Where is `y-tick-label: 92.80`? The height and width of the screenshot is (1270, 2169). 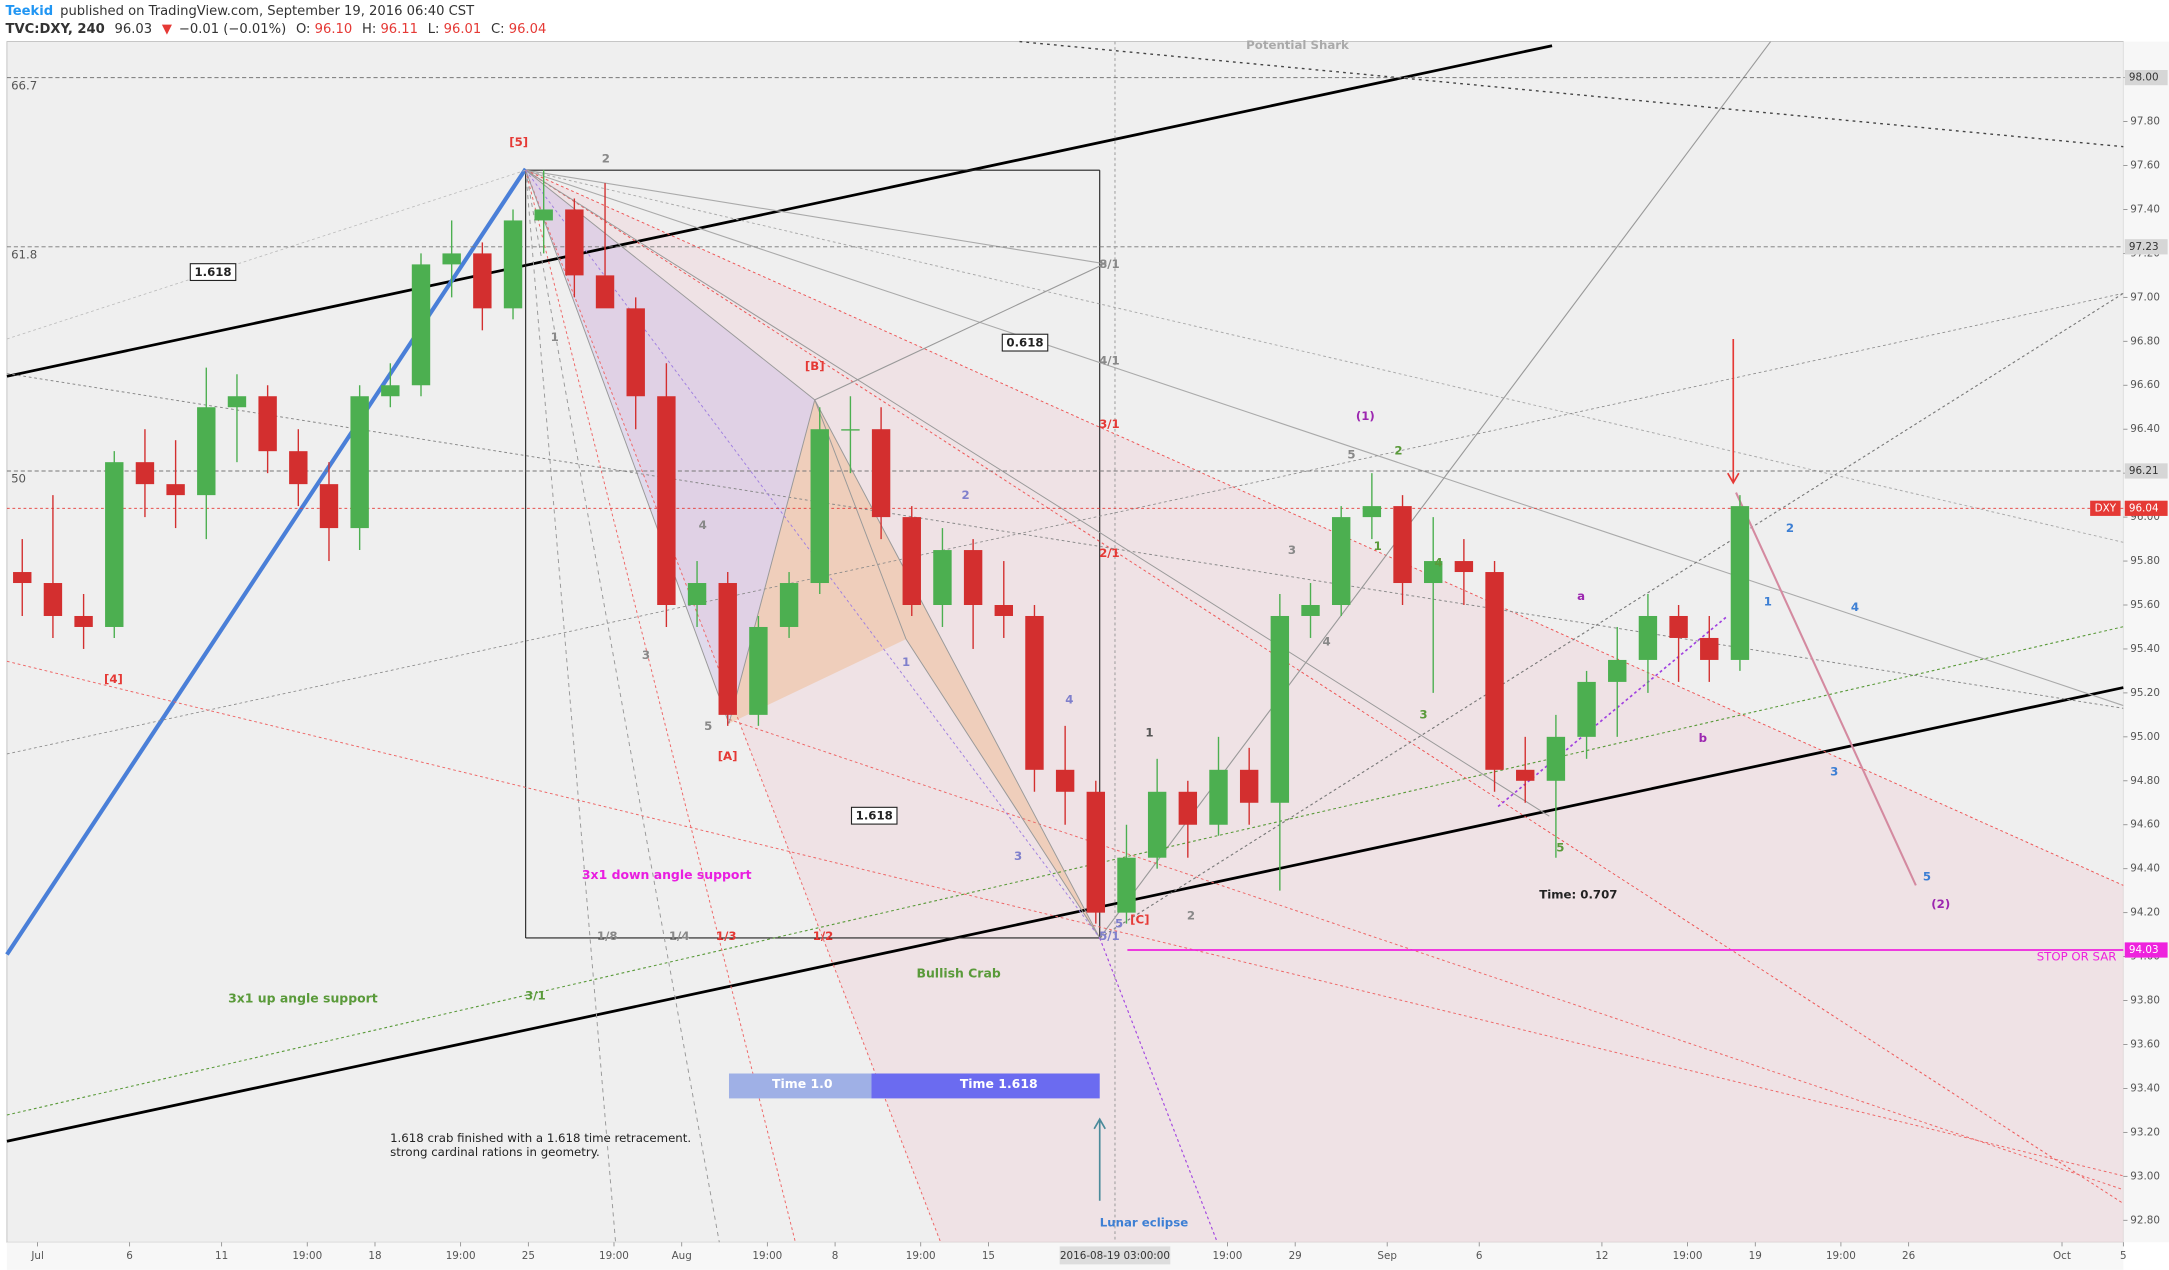
y-tick-label: 92.80 is located at coordinates (2145, 1220).